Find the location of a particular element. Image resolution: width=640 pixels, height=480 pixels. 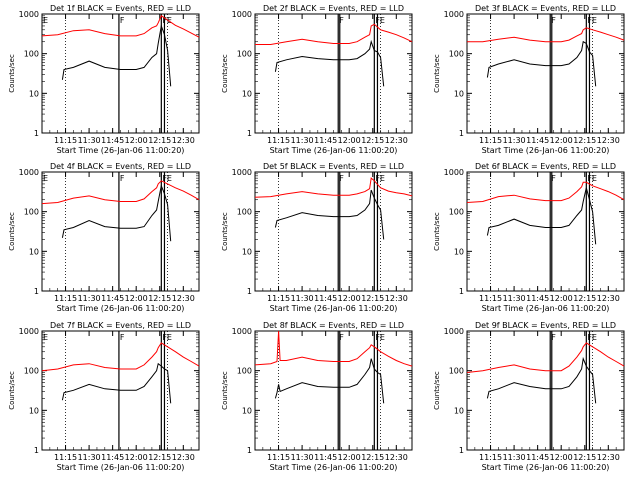

chart-title: Det 5f BLACK = Events, RED = LLD is located at coordinates (333, 166).